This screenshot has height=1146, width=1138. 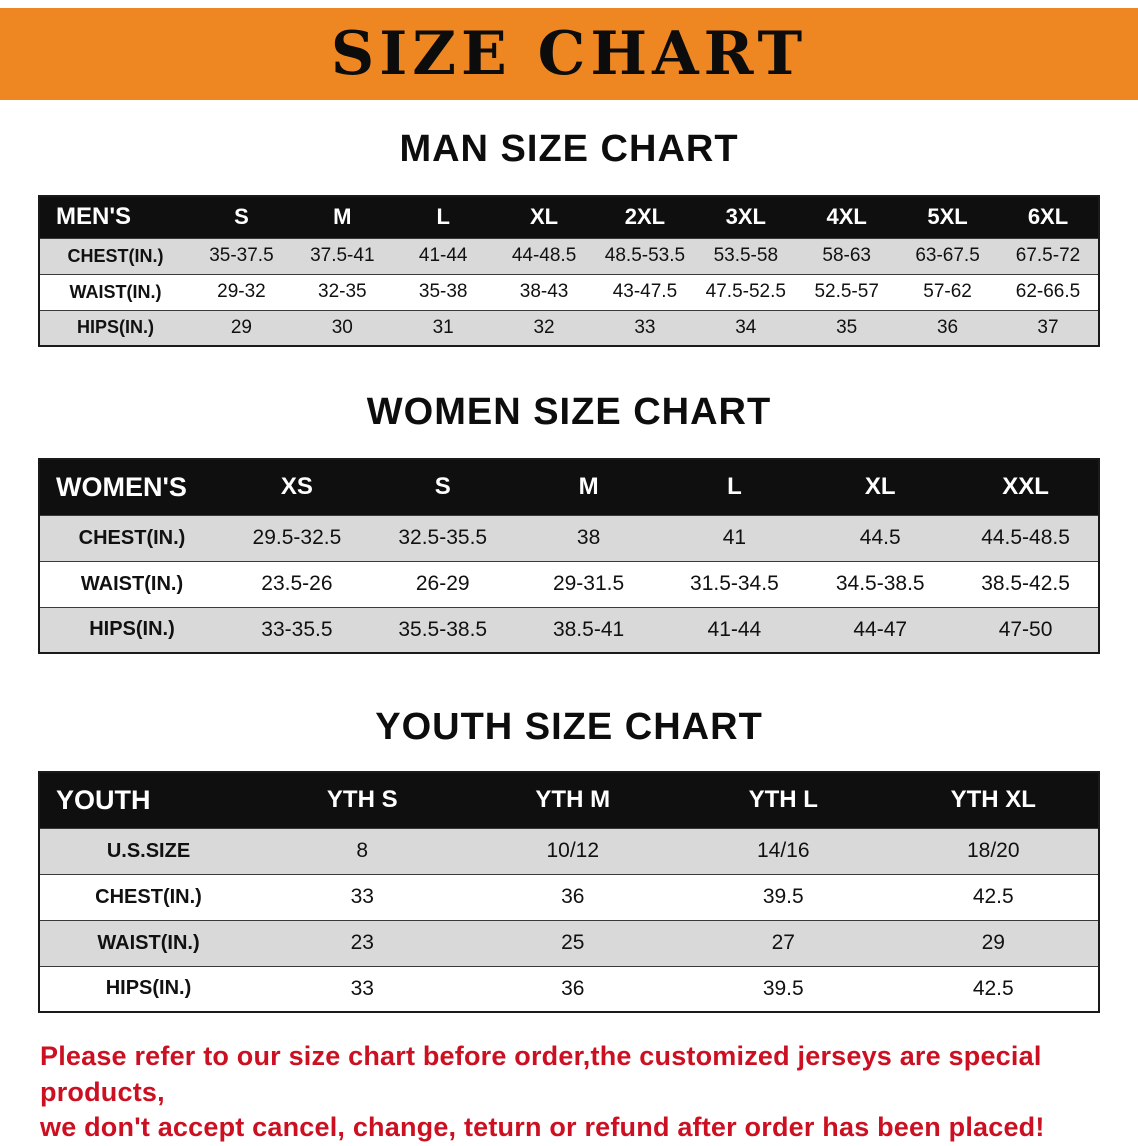 What do you see at coordinates (1026, 487) in the screenshot?
I see `size-column-header: XXL` at bounding box center [1026, 487].